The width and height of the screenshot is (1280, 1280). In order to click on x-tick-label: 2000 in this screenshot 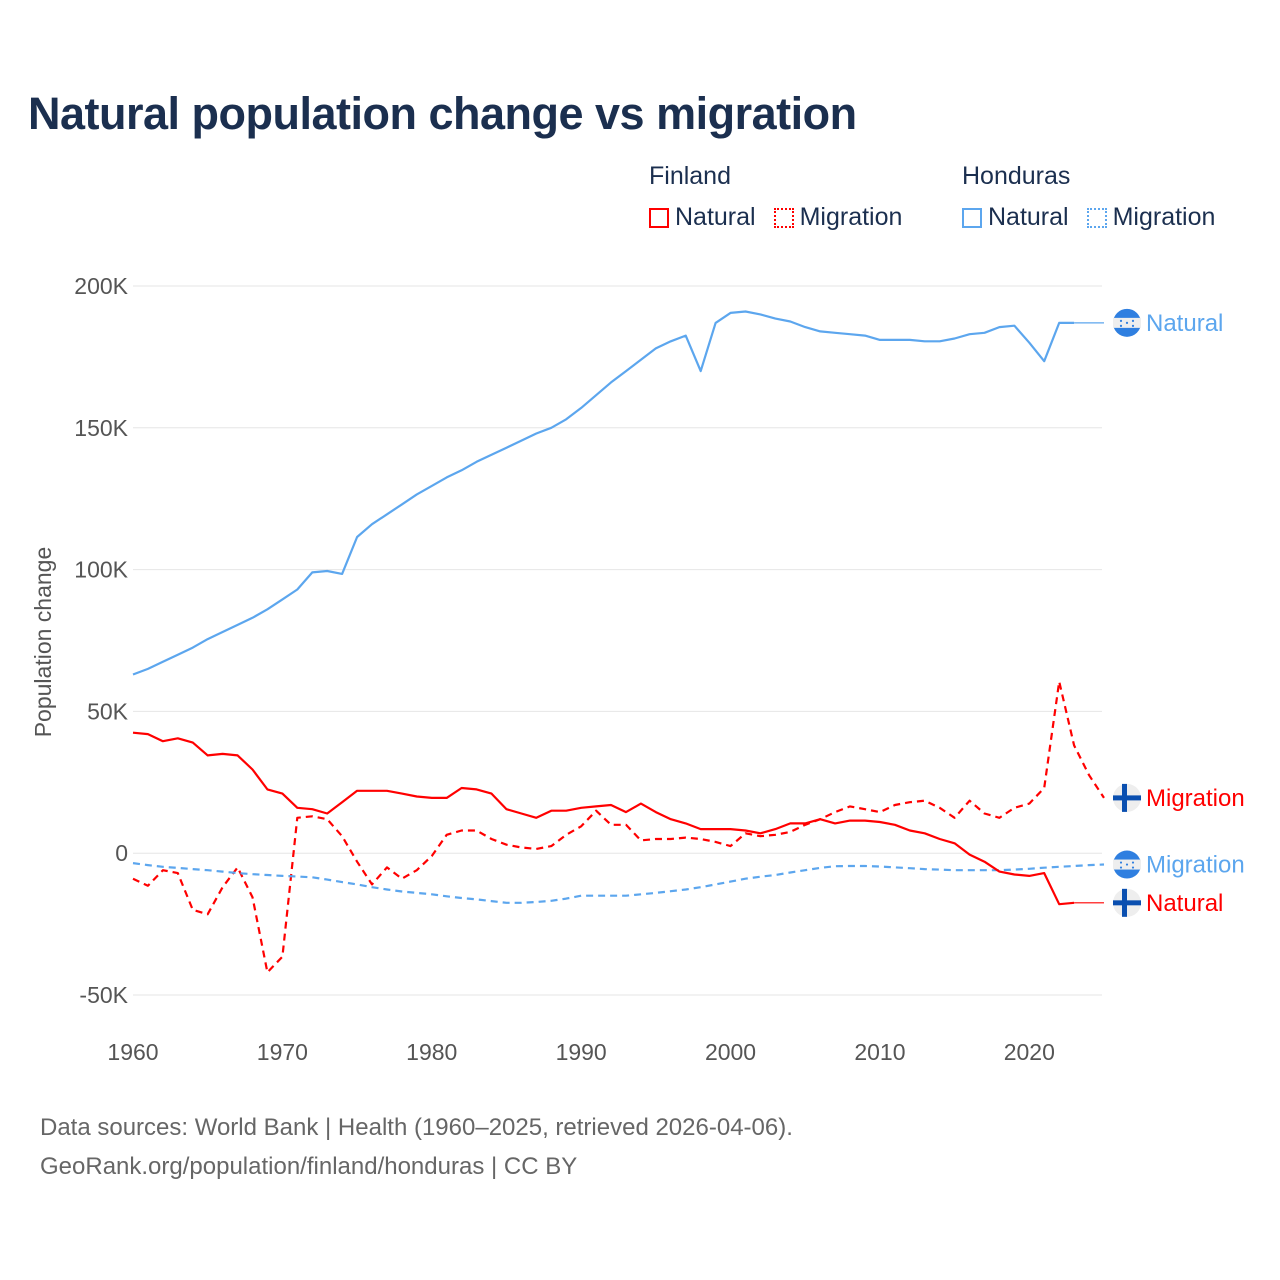, I will do `click(730, 1052)`.